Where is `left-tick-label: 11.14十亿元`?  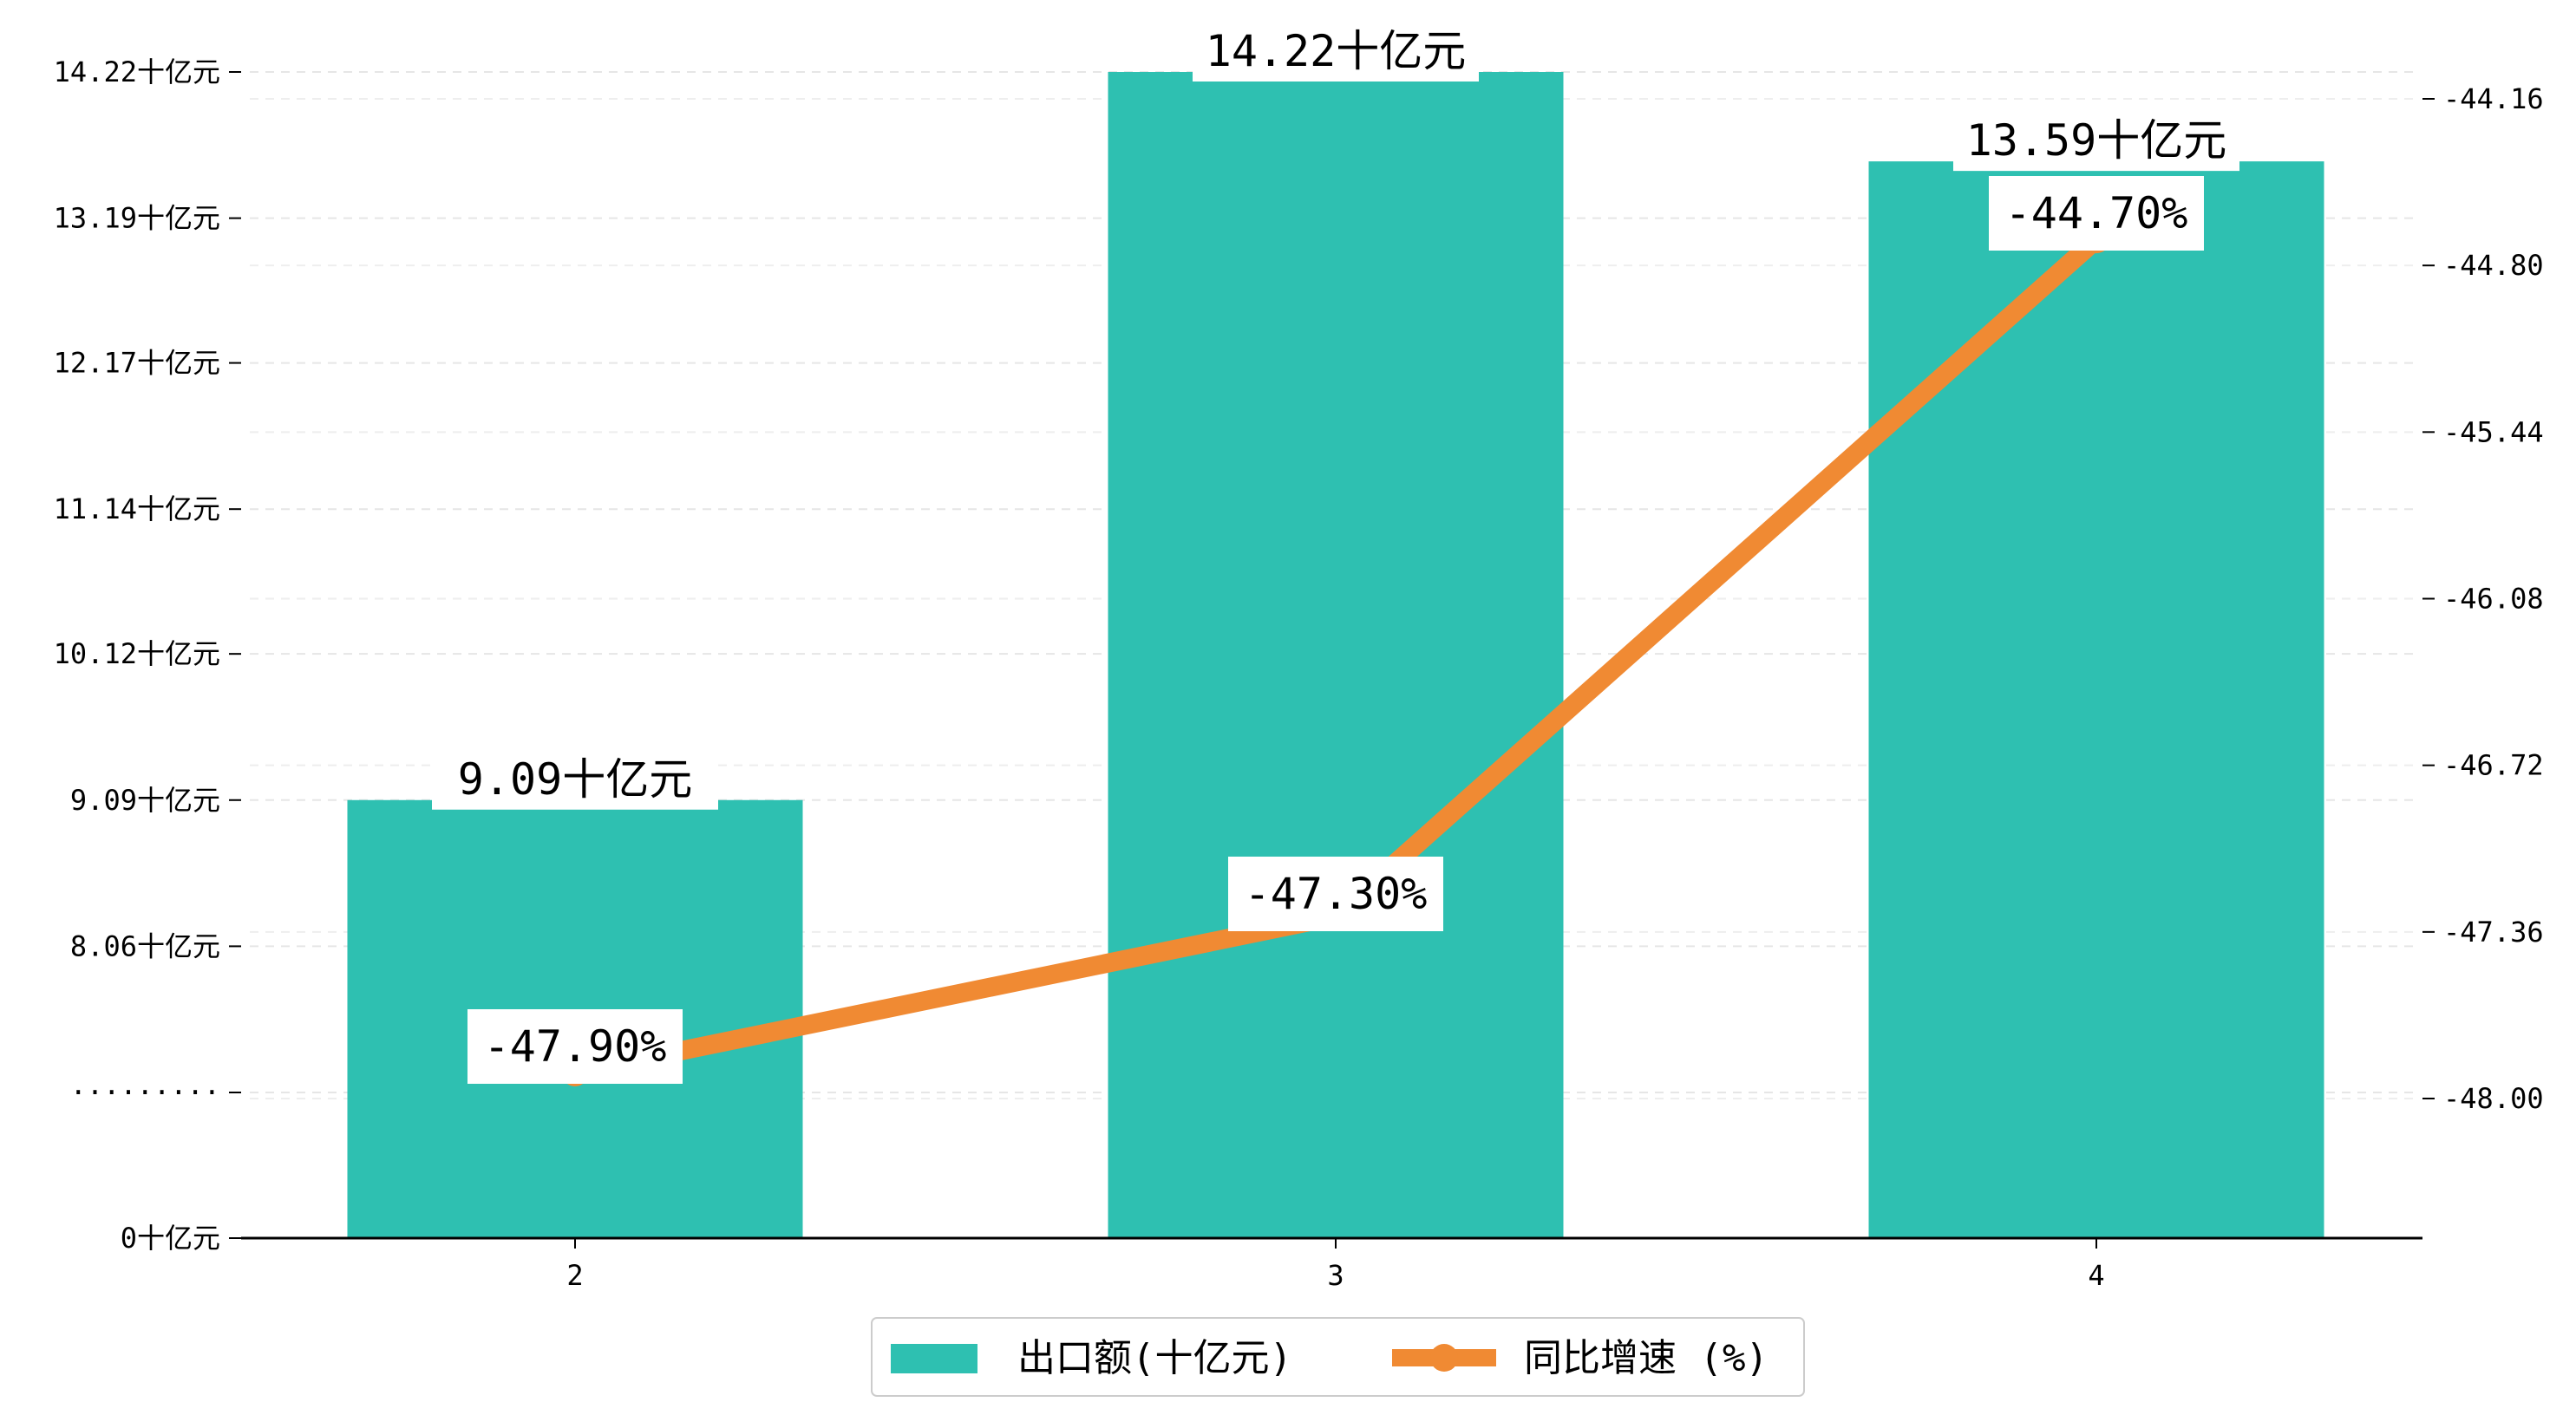
left-tick-label: 11.14十亿元 is located at coordinates (137, 508).